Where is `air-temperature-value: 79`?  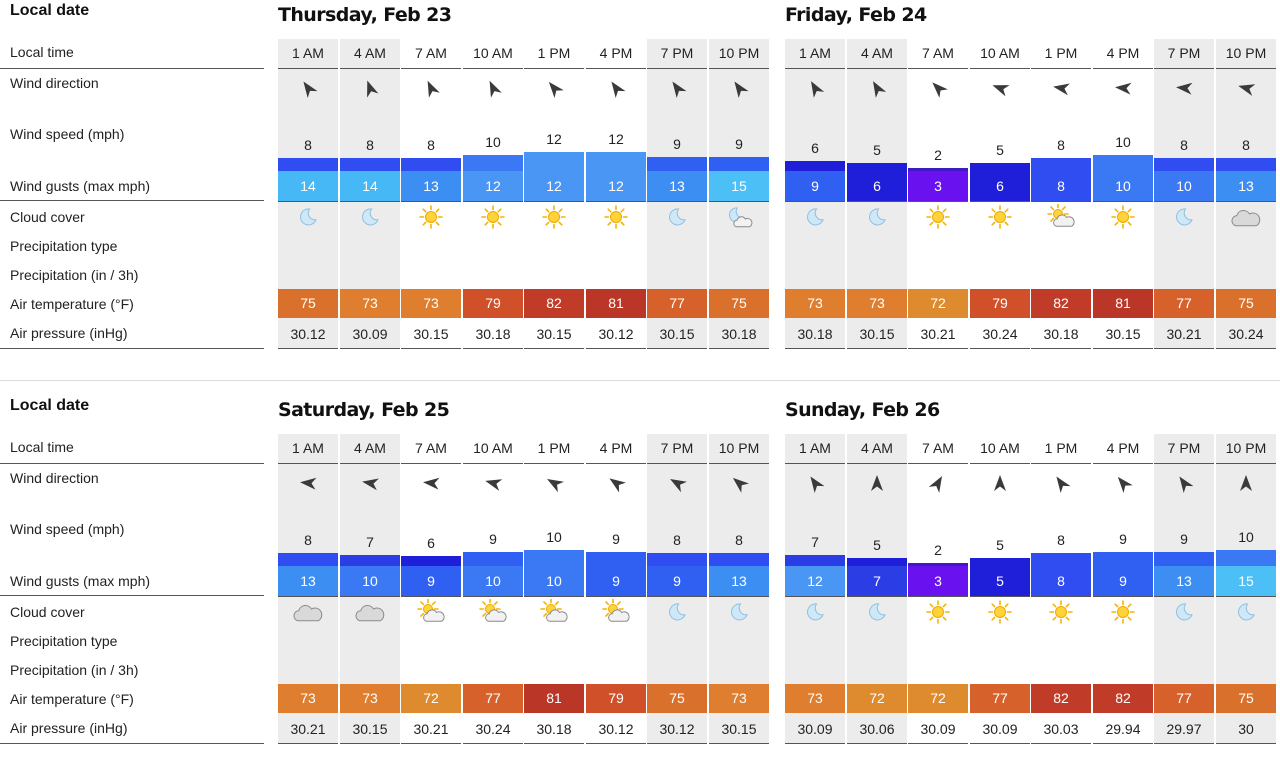 air-temperature-value: 79 is located at coordinates (1000, 303).